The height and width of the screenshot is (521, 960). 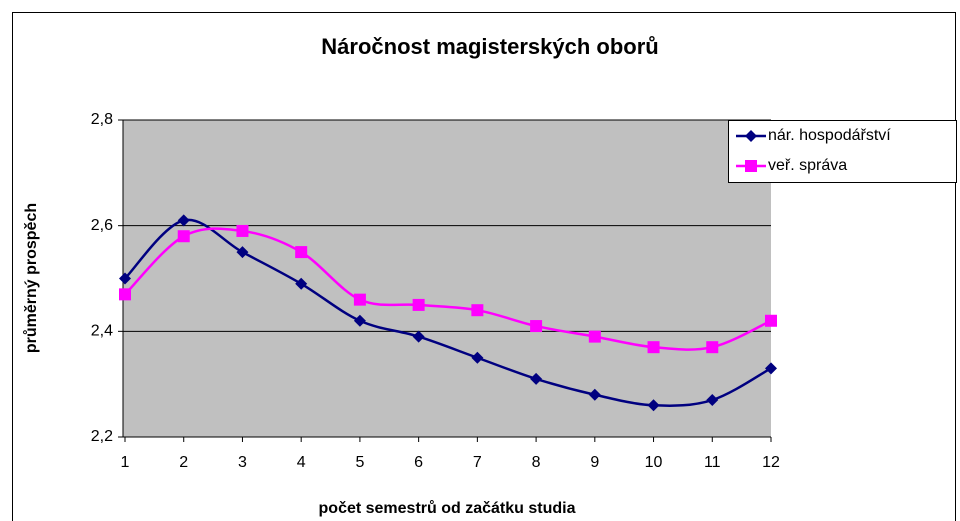 What do you see at coordinates (842, 151) in the screenshot?
I see `legend-box` at bounding box center [842, 151].